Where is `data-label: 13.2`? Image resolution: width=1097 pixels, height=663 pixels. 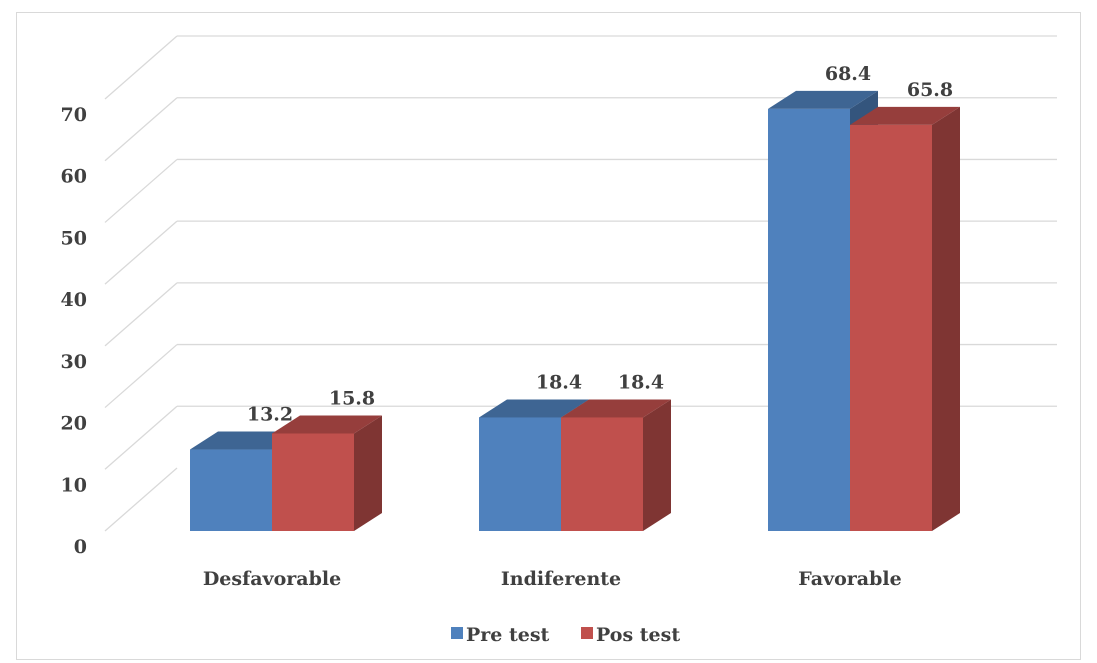
data-label: 13.2 is located at coordinates (270, 415).